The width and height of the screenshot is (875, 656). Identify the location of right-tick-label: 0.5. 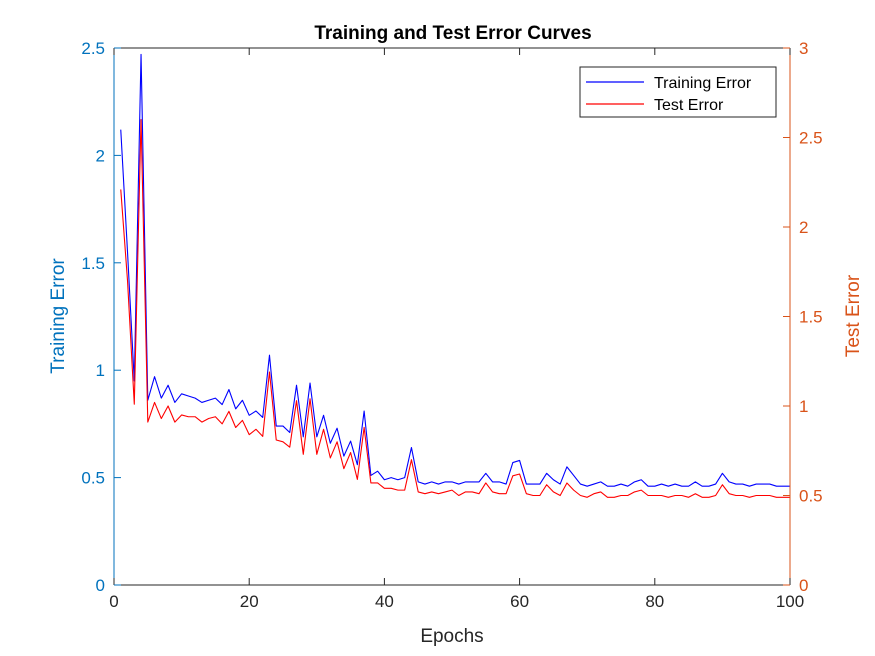
(811, 496).